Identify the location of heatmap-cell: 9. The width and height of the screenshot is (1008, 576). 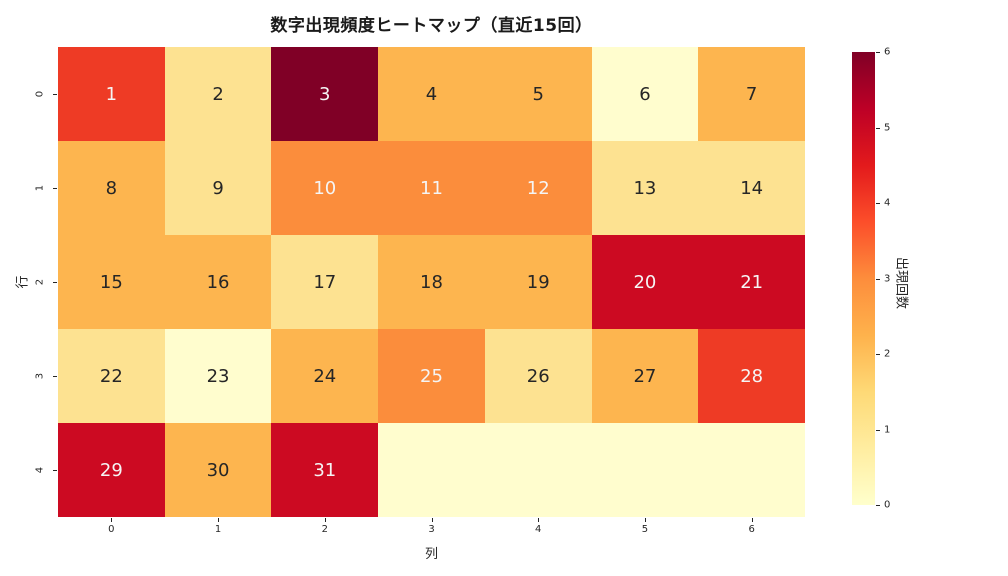
(218, 188).